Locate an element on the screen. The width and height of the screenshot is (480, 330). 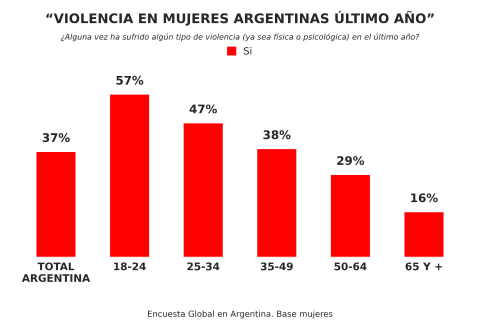
x-tick-label: 18-24 is located at coordinates (130, 266).